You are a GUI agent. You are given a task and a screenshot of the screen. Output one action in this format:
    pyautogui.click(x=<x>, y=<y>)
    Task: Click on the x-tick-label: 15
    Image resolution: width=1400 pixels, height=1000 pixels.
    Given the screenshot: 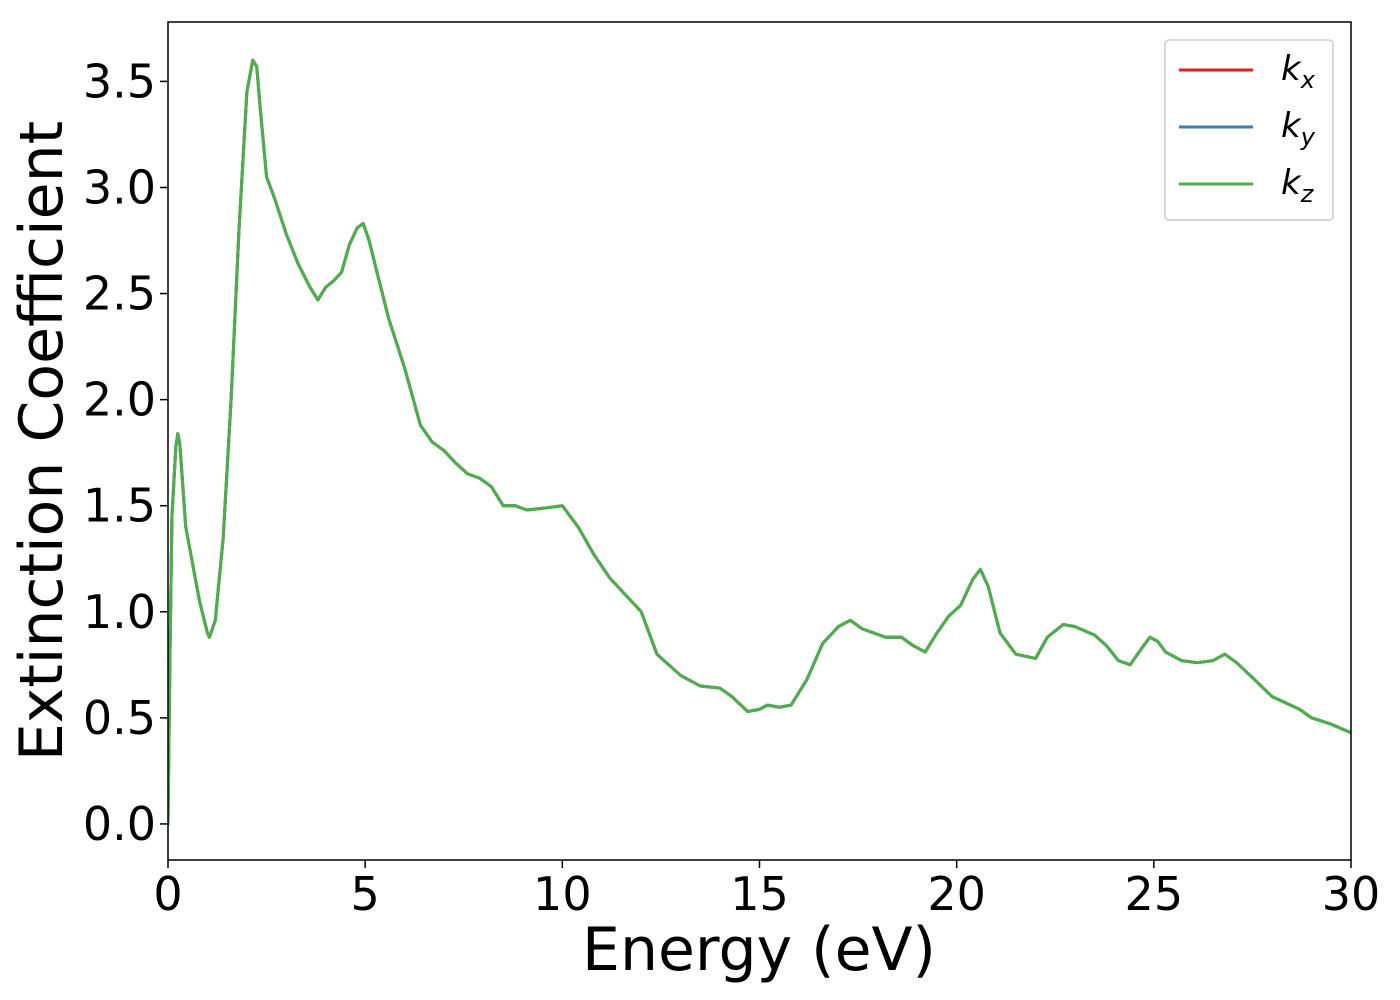 What is the action you would take?
    pyautogui.click(x=759, y=894)
    